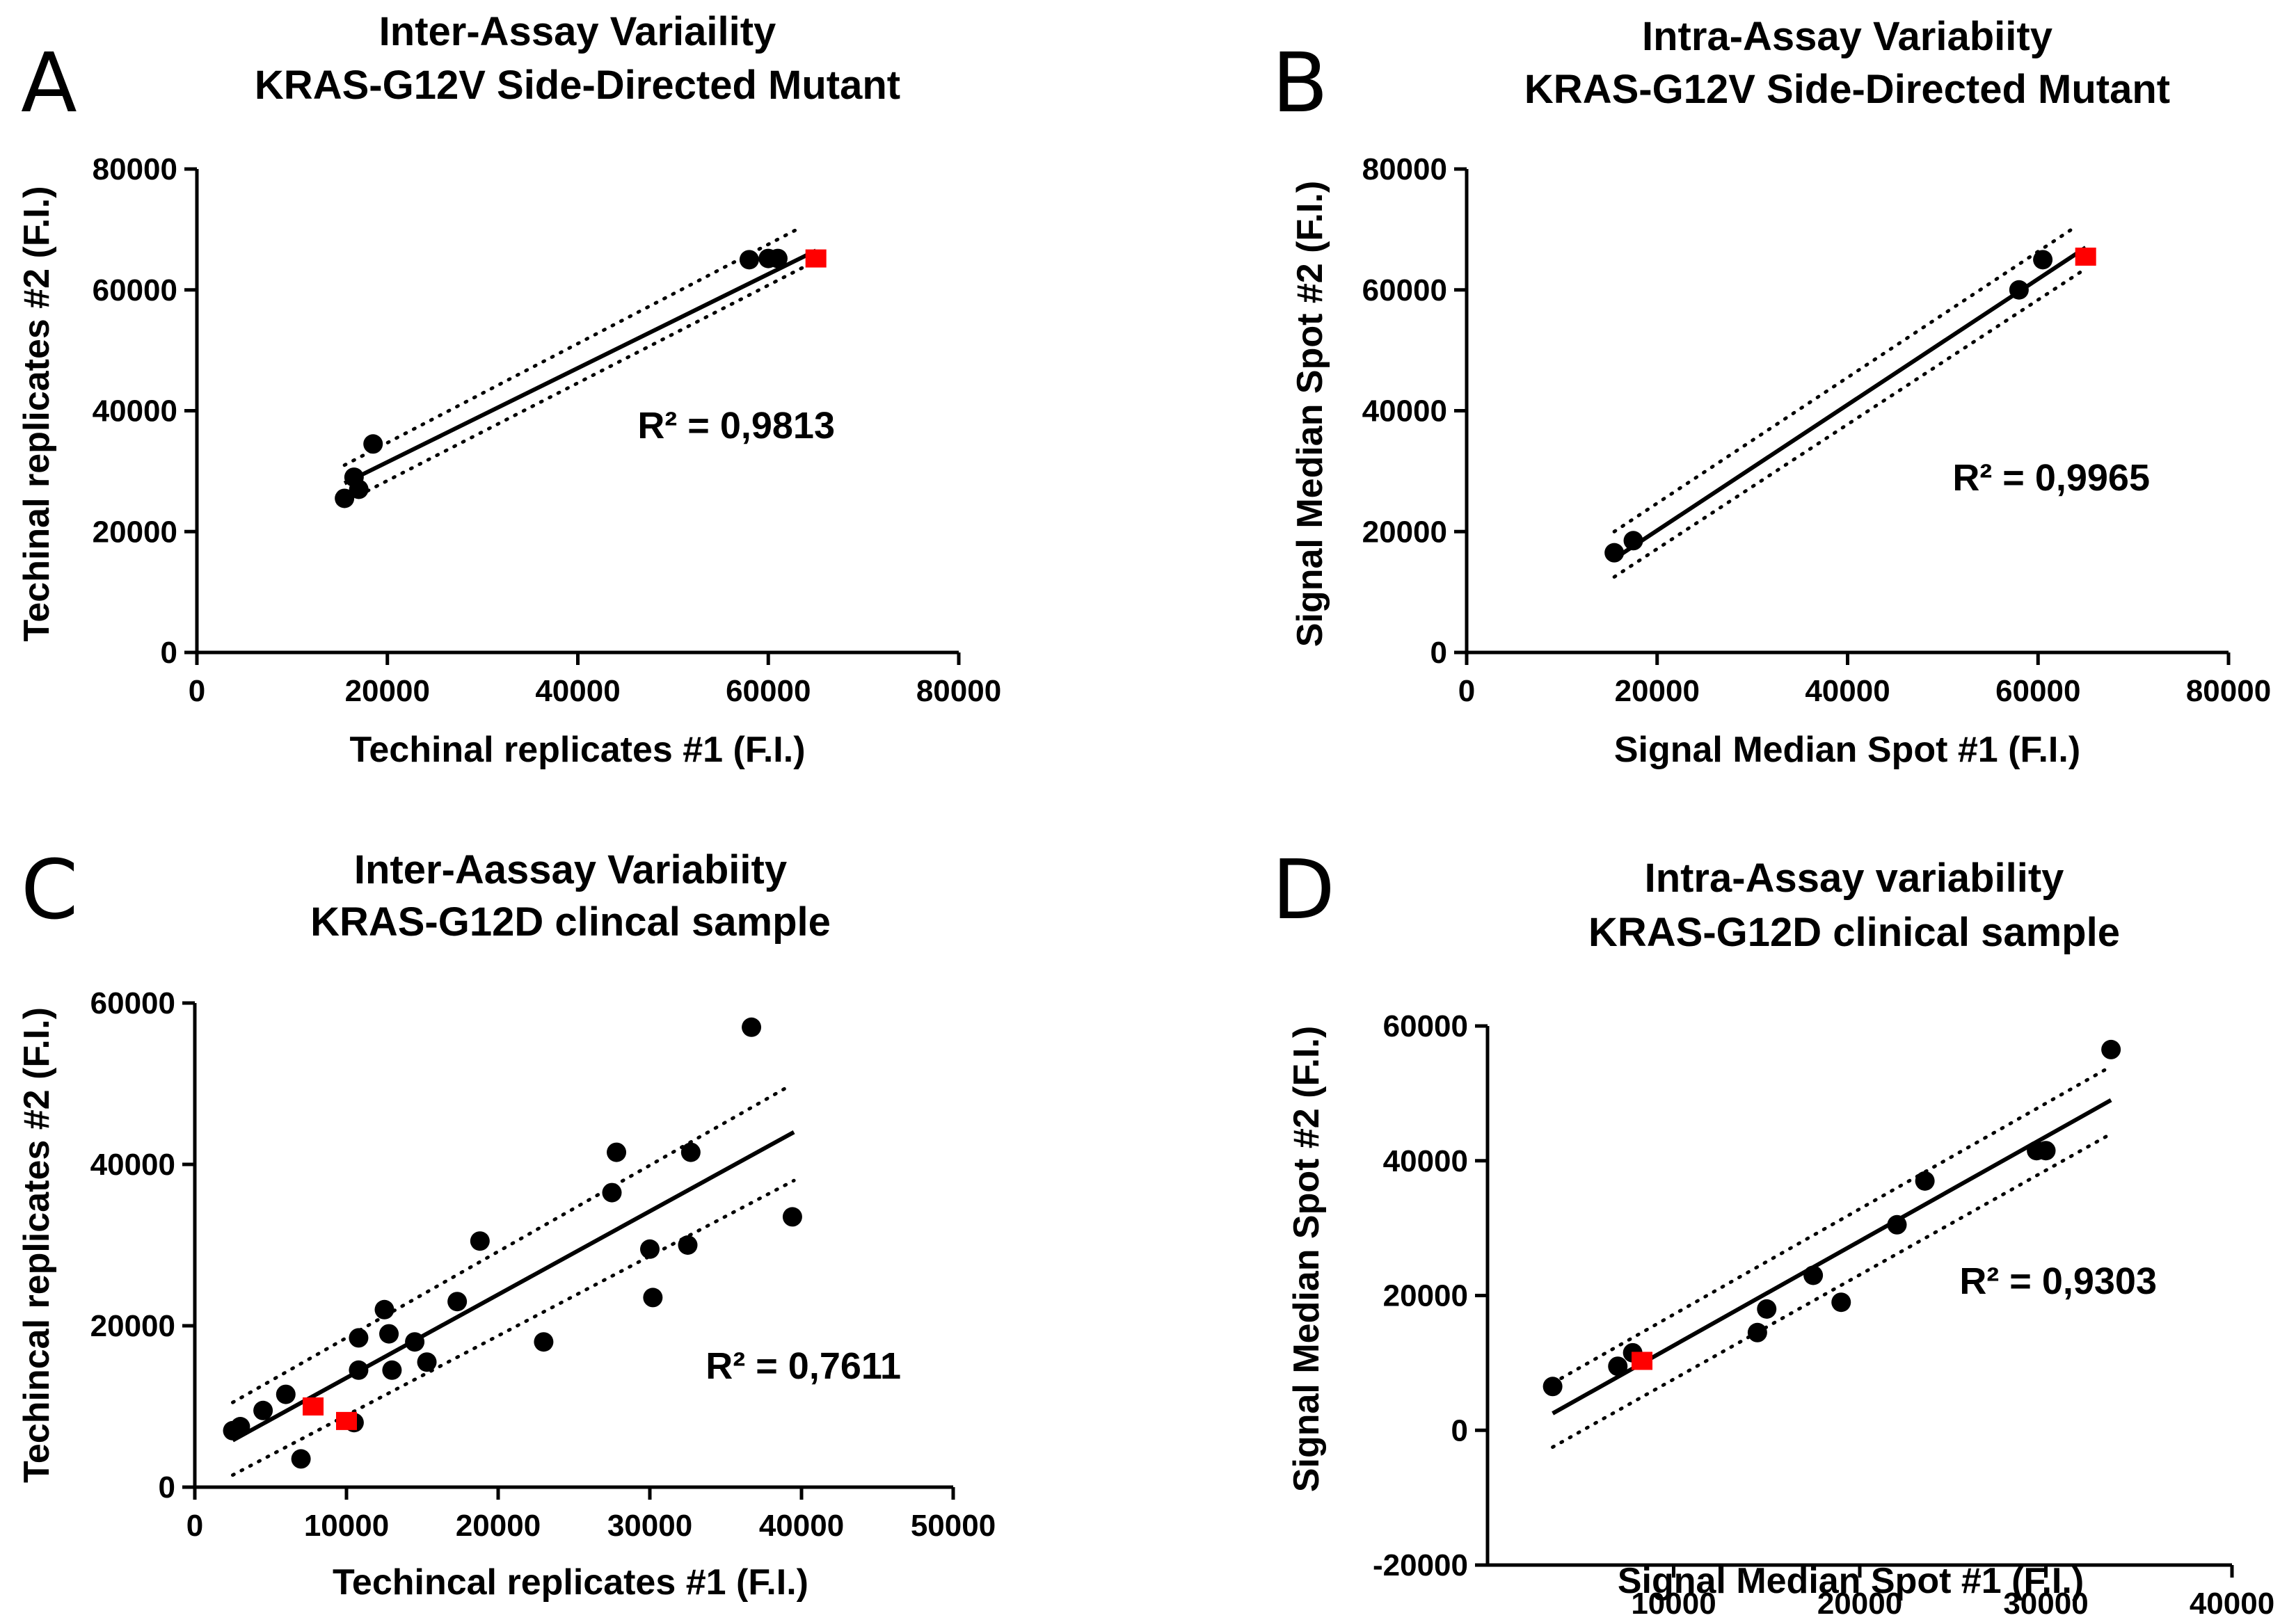  What do you see at coordinates (1426, 1161) in the screenshot?
I see `panel-d-y-tick-label: 40000` at bounding box center [1426, 1161].